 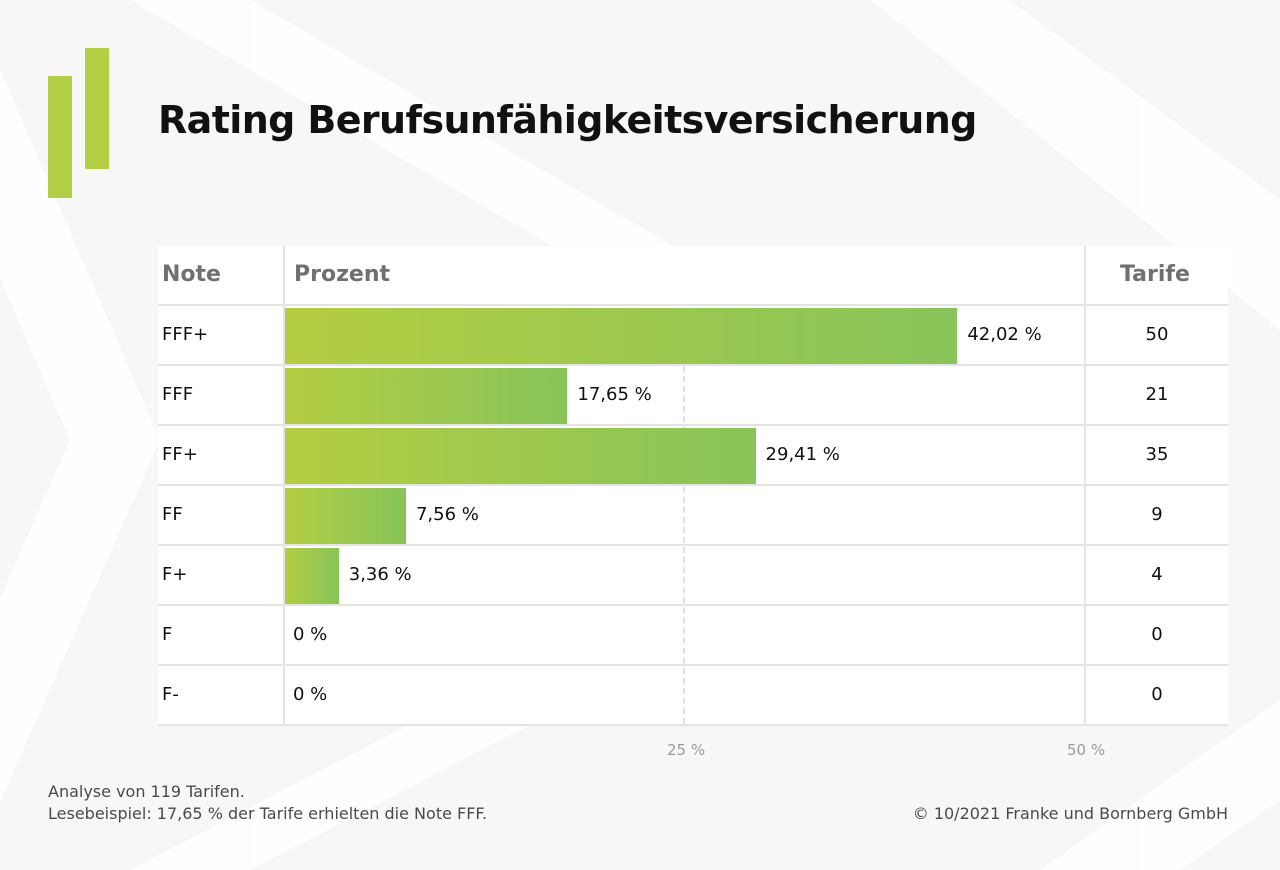 What do you see at coordinates (1157, 574) in the screenshot?
I see `row-tarife: 4` at bounding box center [1157, 574].